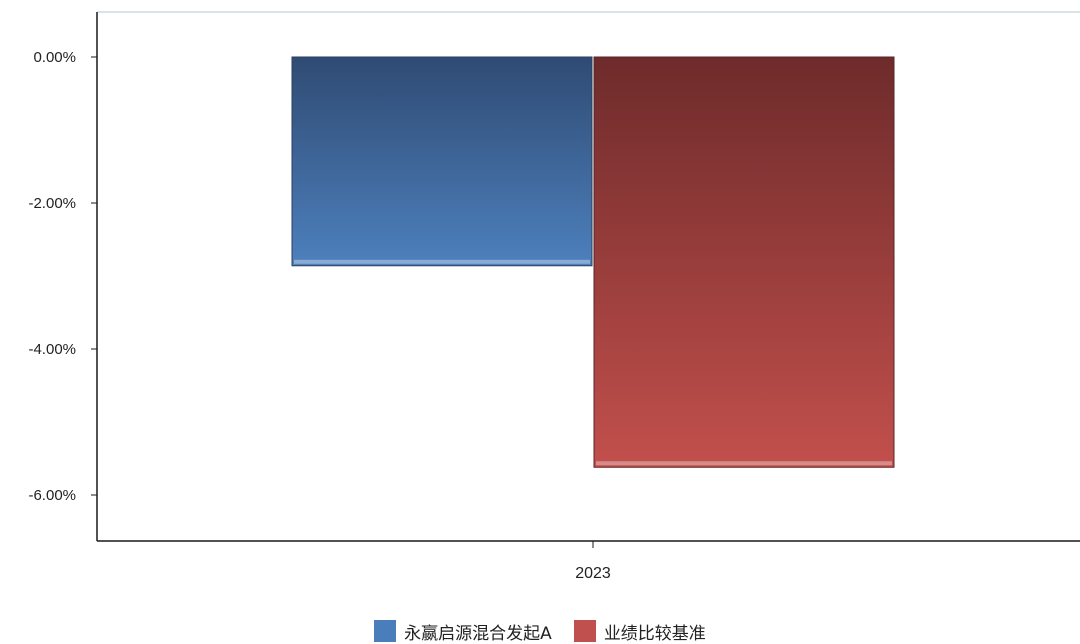  I want to click on legend-swatch-benchmark, so click(584, 631).